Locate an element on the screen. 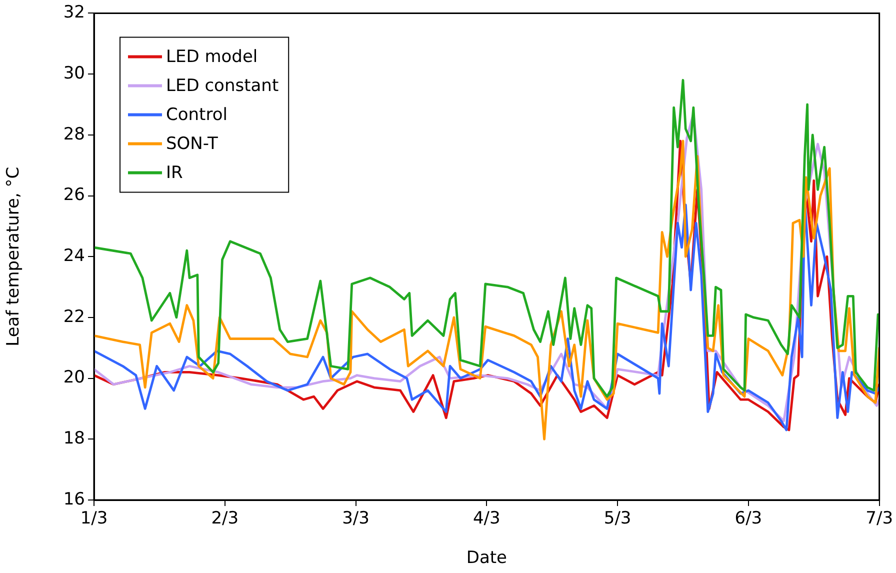 Image resolution: width=896 pixels, height=573 pixels. legend-label: Control is located at coordinates (197, 115).